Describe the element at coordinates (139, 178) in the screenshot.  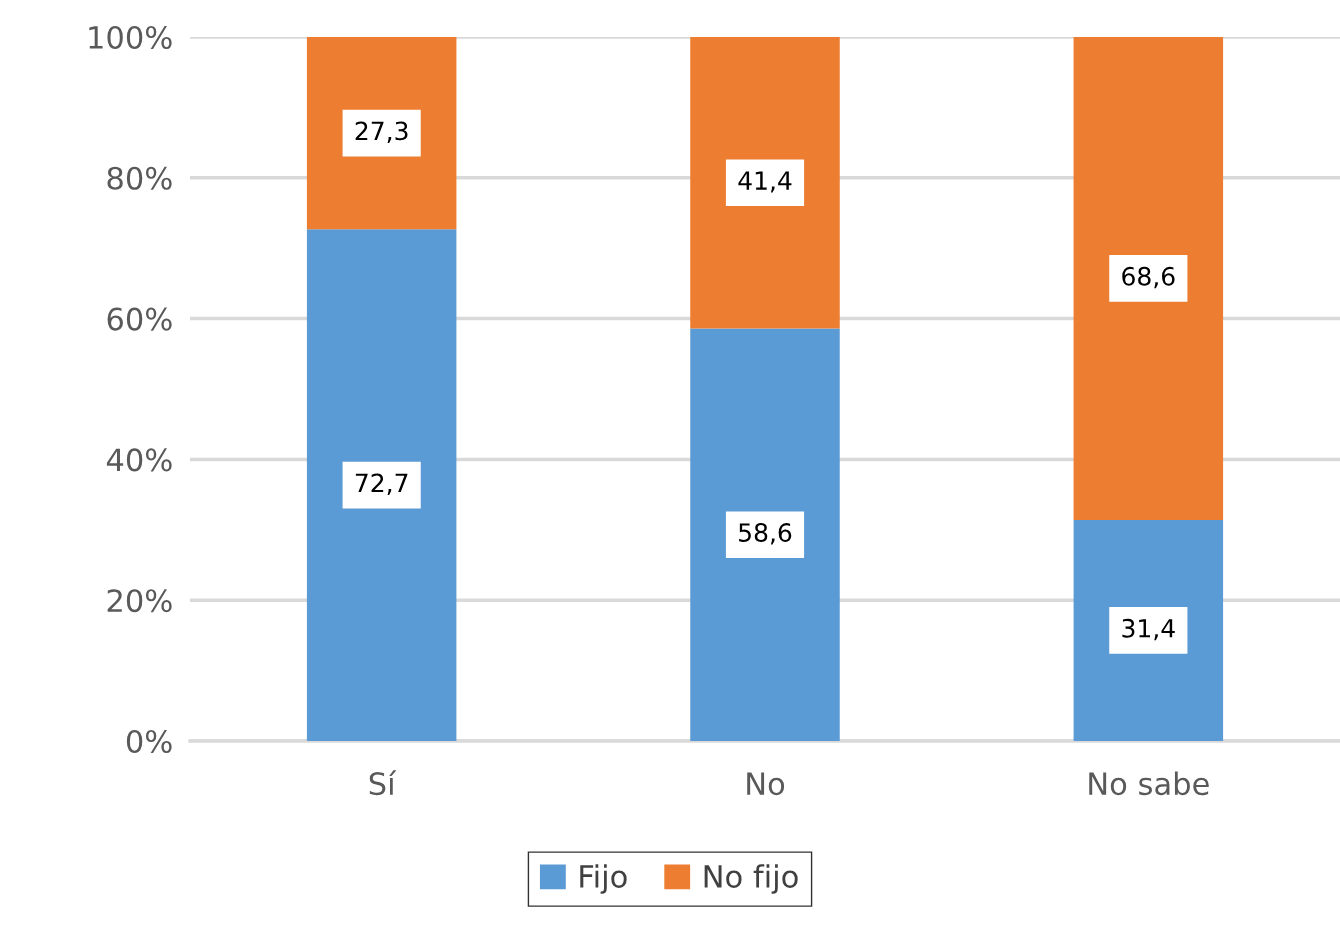
I see `y-tick-label: 80%` at that location.